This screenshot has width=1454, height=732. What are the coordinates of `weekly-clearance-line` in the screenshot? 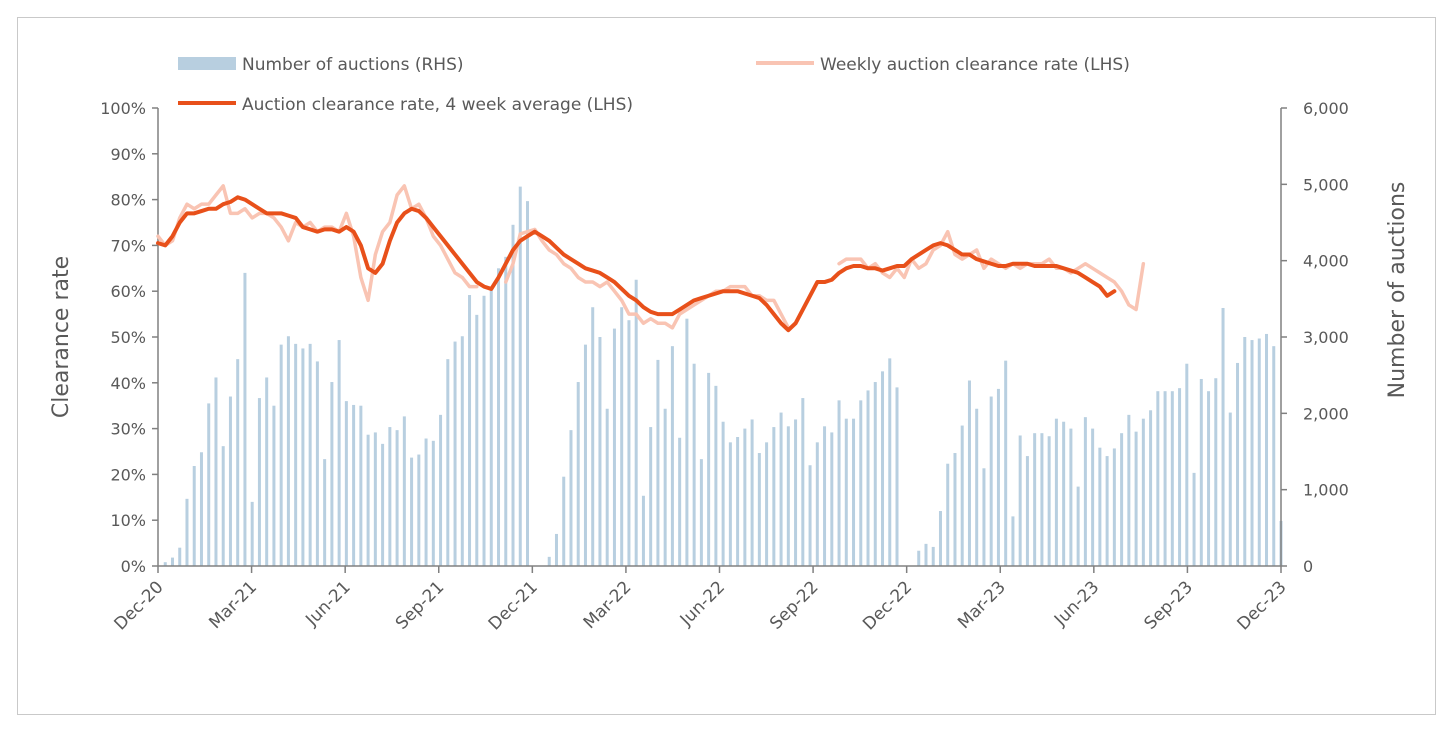 It's located at (651, 257).